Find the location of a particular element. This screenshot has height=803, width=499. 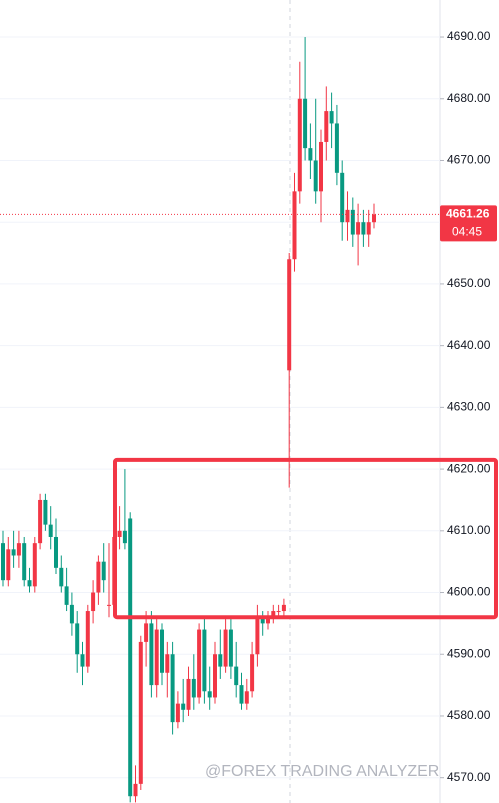

y-tick-label: 4690.00 is located at coordinates (469, 36).